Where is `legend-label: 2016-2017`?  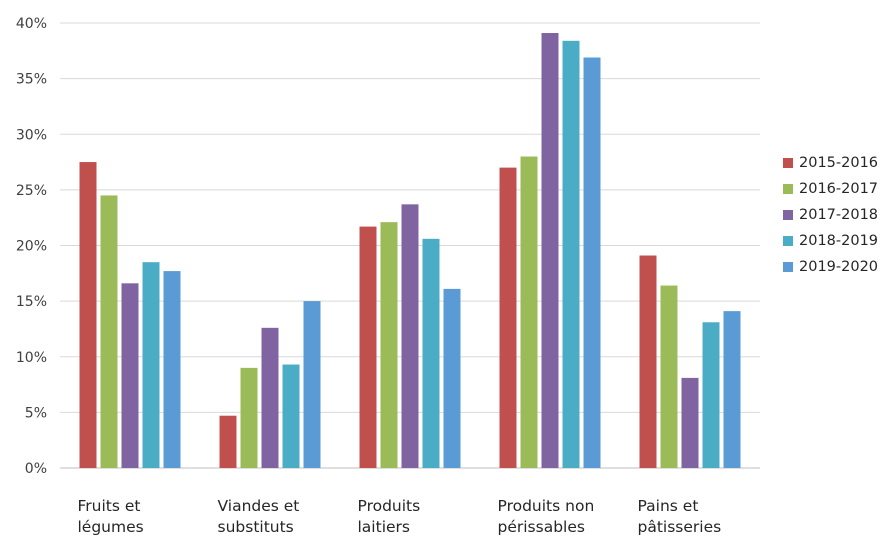 legend-label: 2016-2017 is located at coordinates (839, 189).